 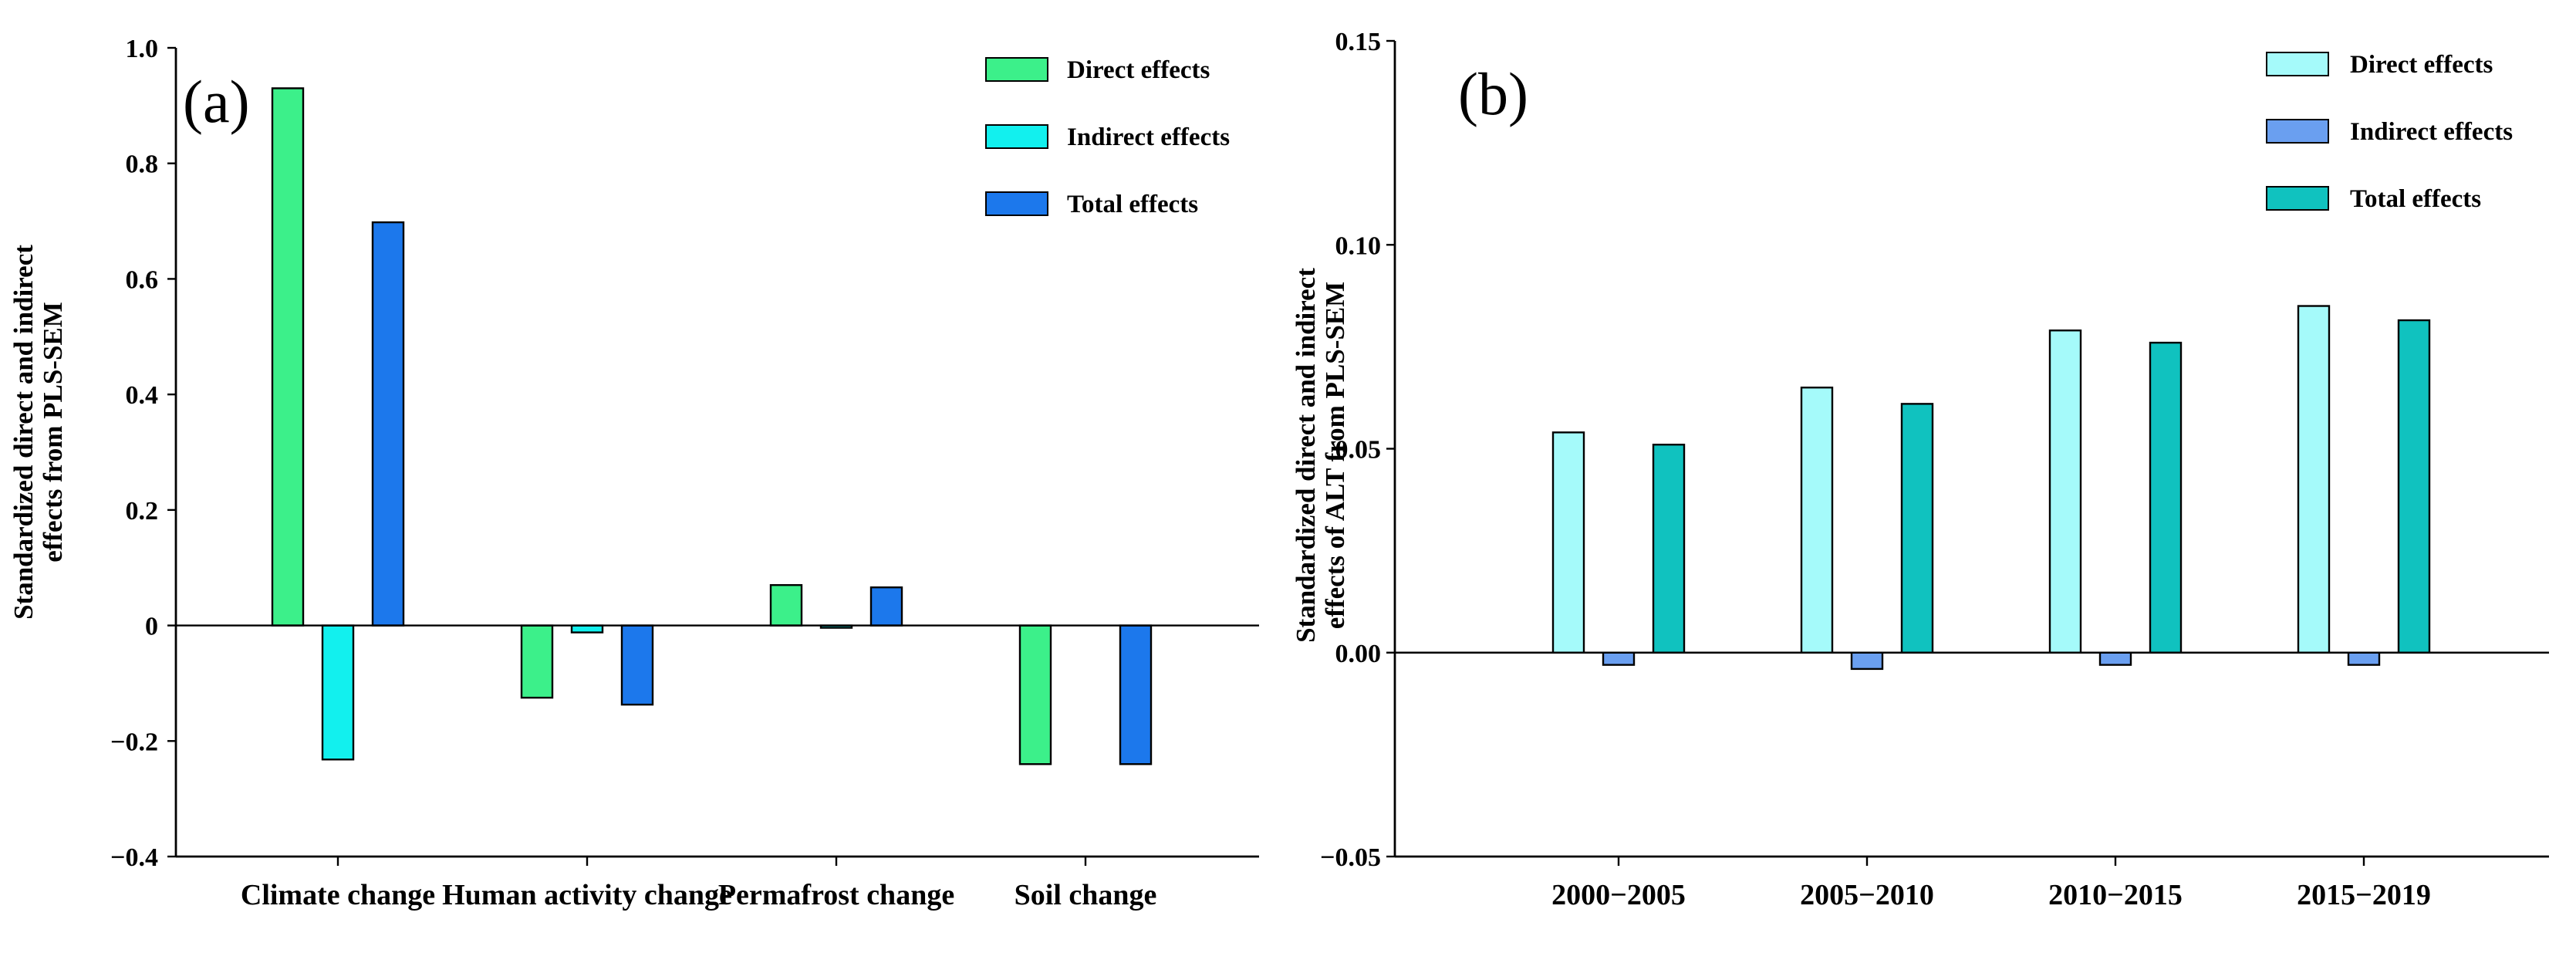 What do you see at coordinates (1086, 895) in the screenshot?
I see `x-tick-label: Soil change` at bounding box center [1086, 895].